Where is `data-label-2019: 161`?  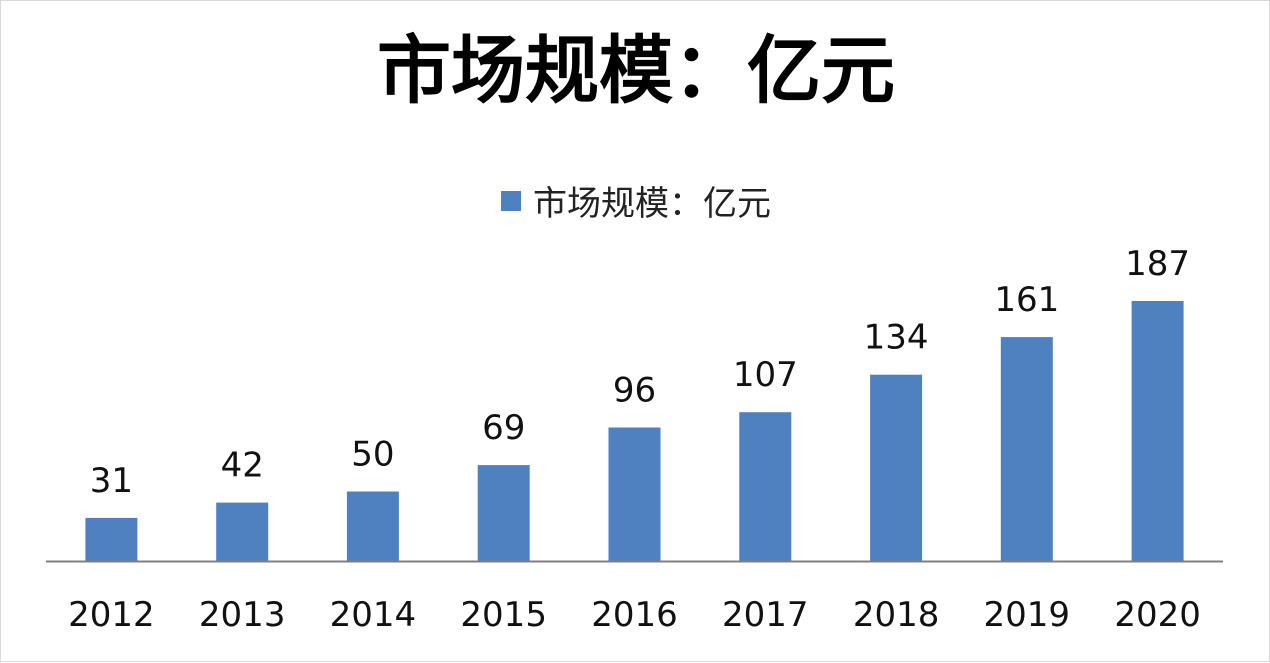 data-label-2019: 161 is located at coordinates (1026, 300).